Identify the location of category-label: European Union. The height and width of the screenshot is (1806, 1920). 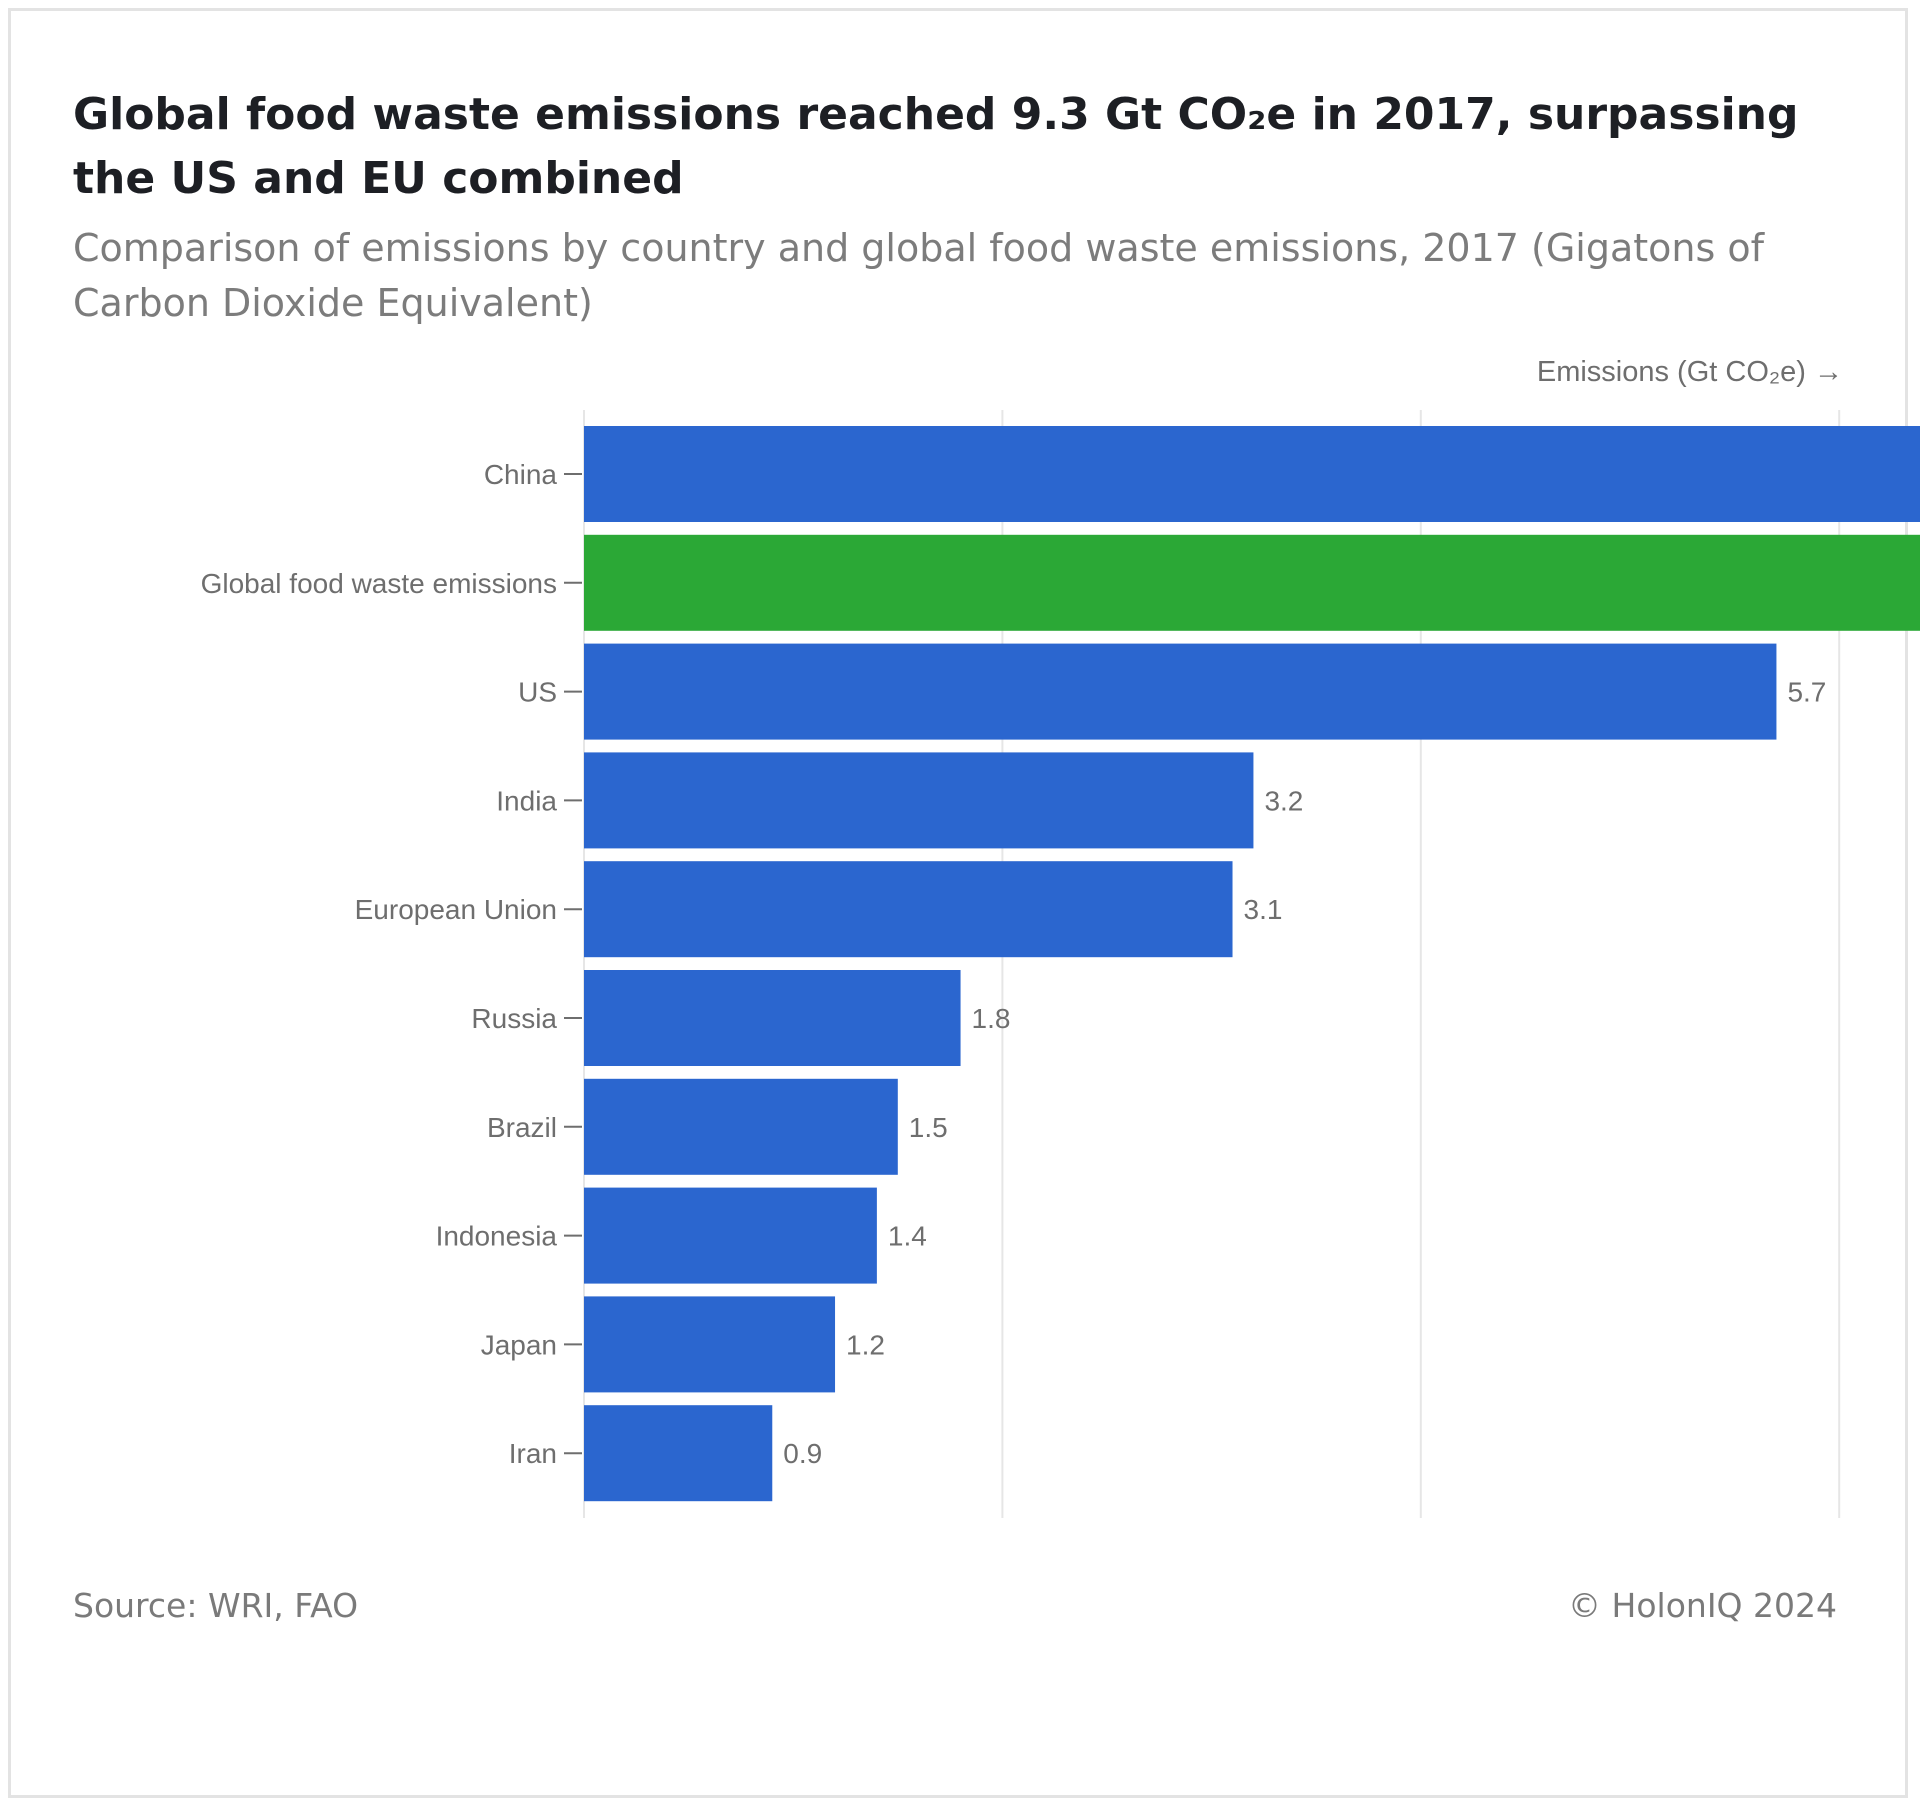
(456, 909).